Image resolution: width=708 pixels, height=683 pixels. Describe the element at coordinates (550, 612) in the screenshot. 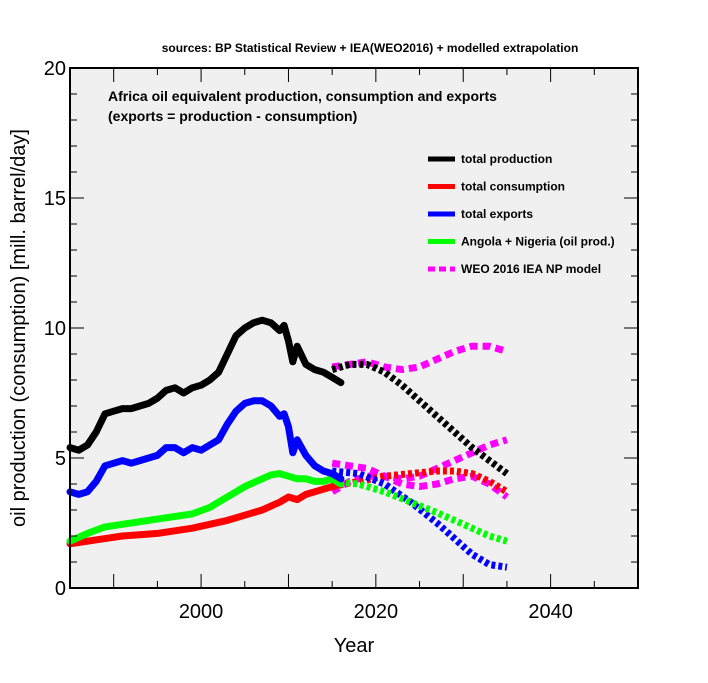

I see `x-tick-label: 2040` at that location.